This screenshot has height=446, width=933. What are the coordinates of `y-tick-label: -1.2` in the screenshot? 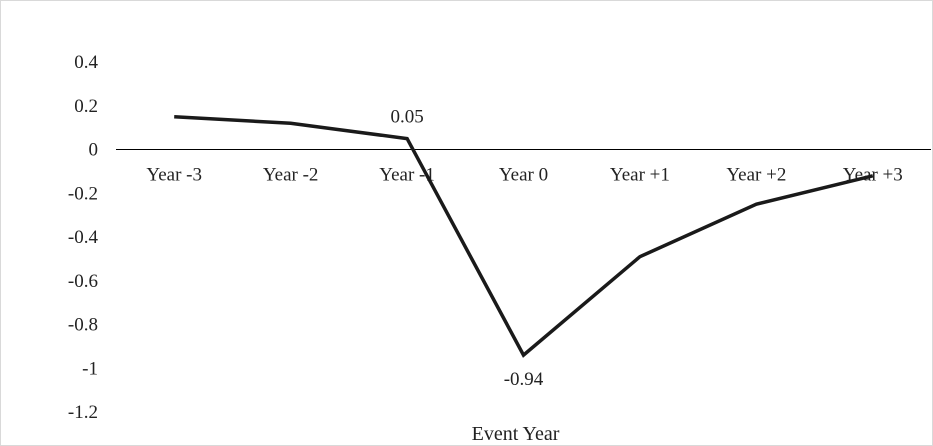 It's located at (83, 412).